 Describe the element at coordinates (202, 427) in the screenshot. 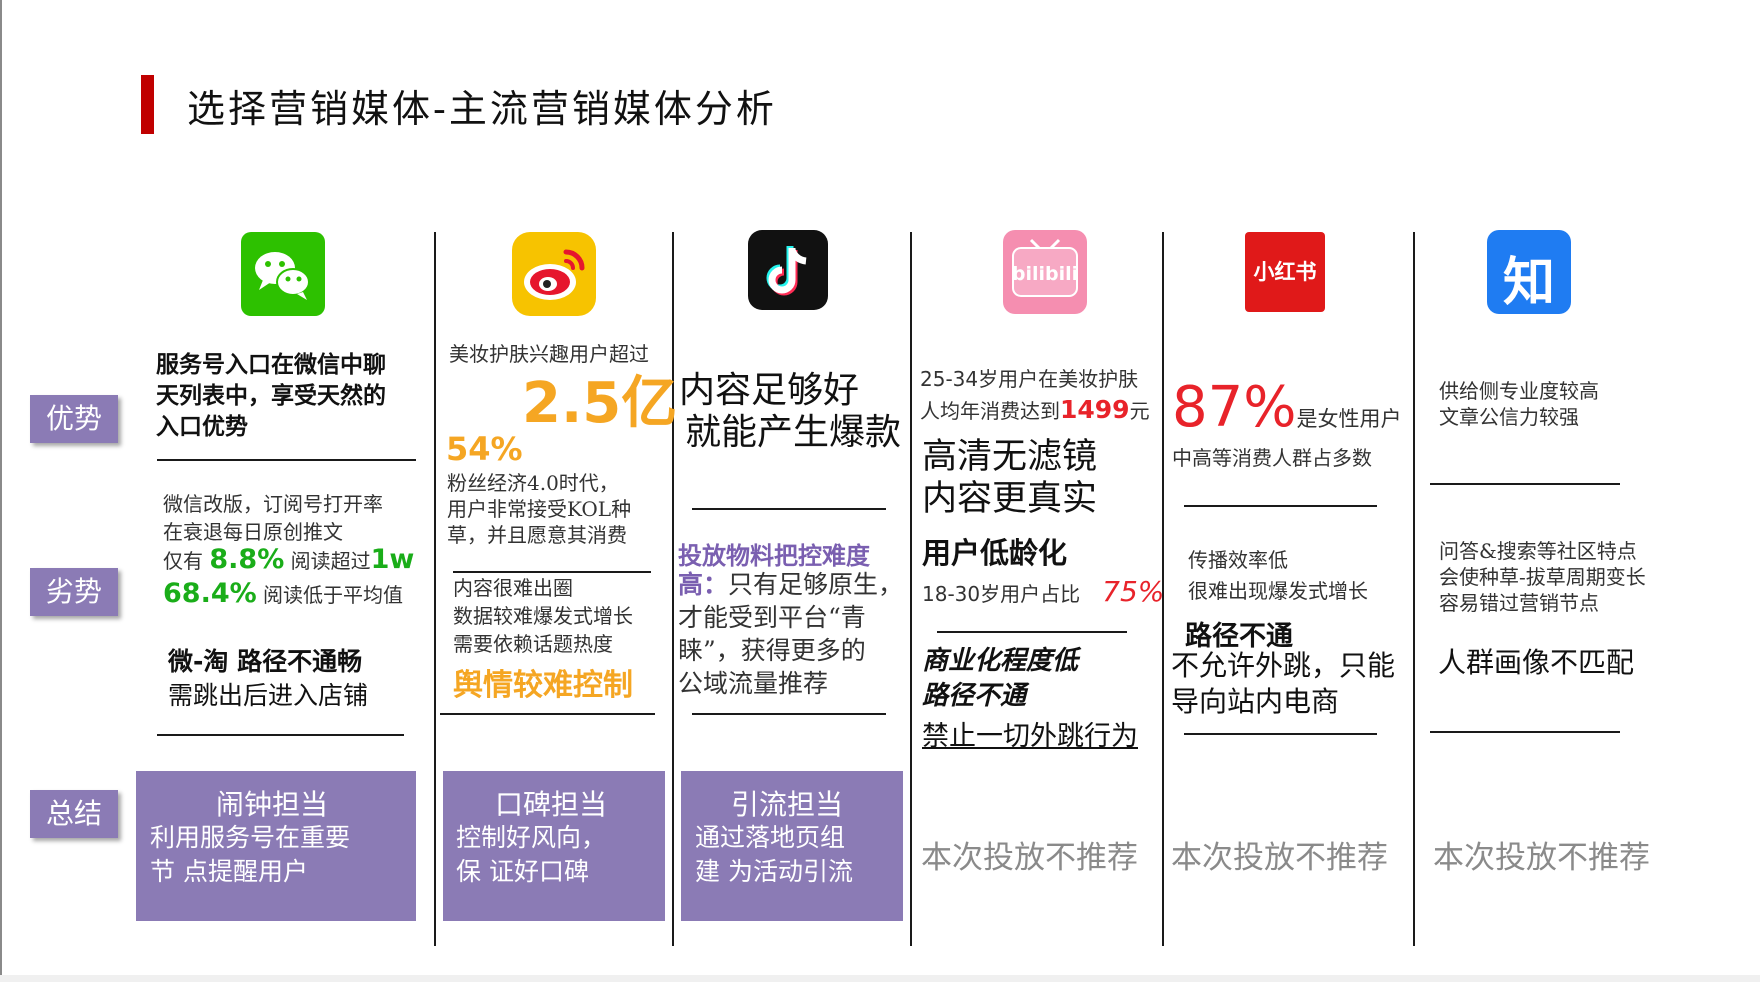

I see `text-line: 入口优势` at that location.